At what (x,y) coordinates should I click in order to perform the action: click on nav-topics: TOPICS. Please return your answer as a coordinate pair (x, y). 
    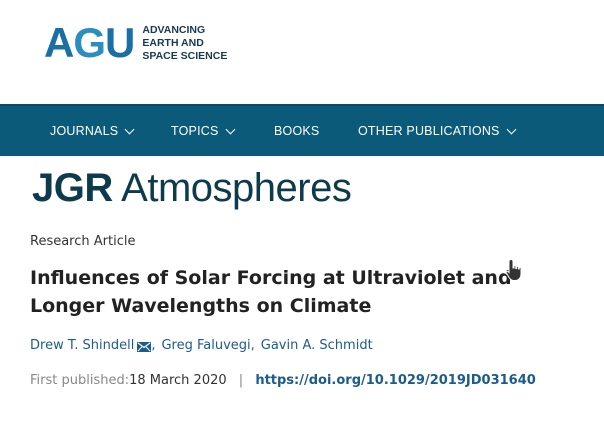
    Looking at the image, I should click on (203, 131).